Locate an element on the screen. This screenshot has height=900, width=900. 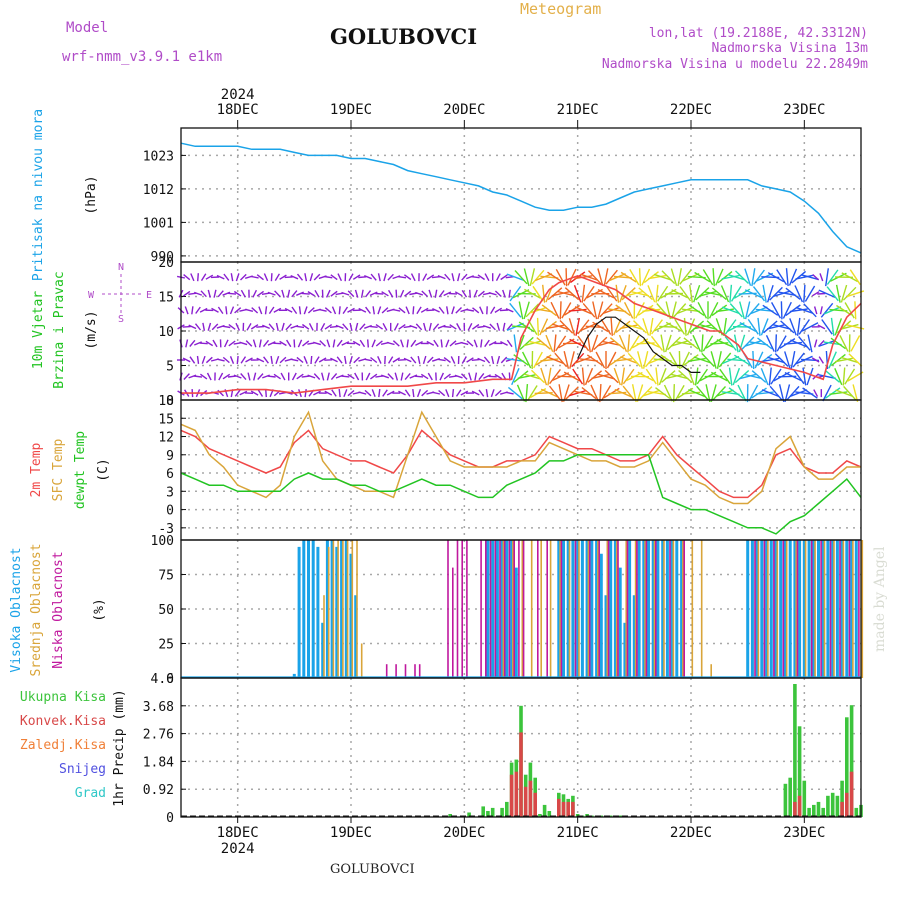
day-label-top: 18DEC is located at coordinates (238, 110).